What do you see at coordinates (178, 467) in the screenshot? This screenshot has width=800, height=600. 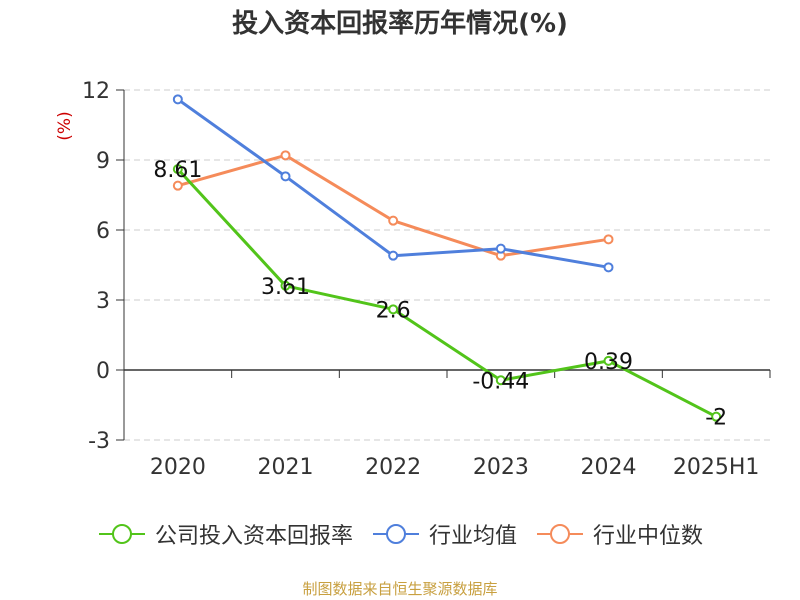 I see `x-tick-label: 2020` at bounding box center [178, 467].